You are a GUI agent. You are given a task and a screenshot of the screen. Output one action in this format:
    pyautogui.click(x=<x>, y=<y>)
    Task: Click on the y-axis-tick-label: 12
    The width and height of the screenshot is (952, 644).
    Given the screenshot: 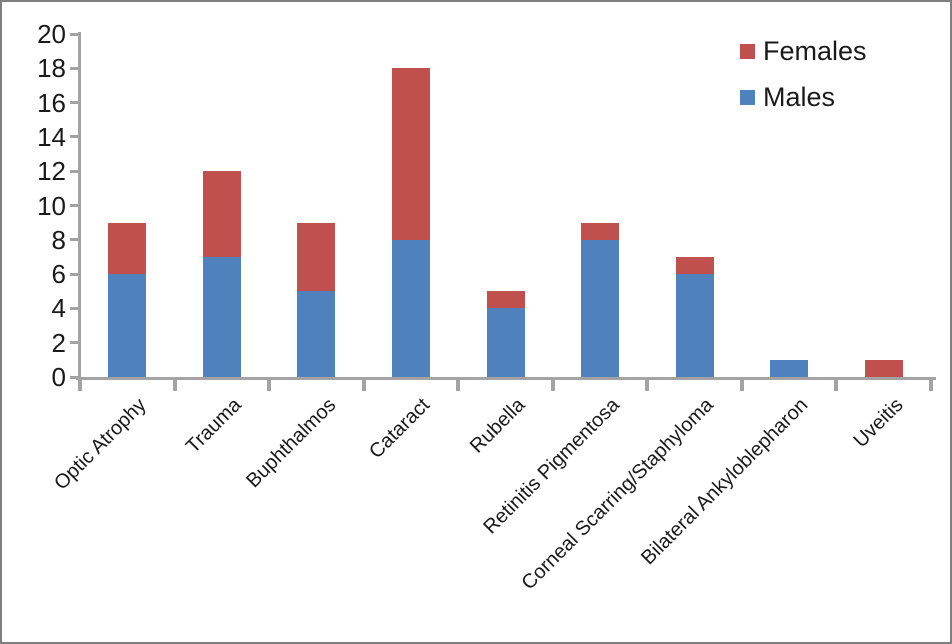 What is the action you would take?
    pyautogui.click(x=51, y=171)
    